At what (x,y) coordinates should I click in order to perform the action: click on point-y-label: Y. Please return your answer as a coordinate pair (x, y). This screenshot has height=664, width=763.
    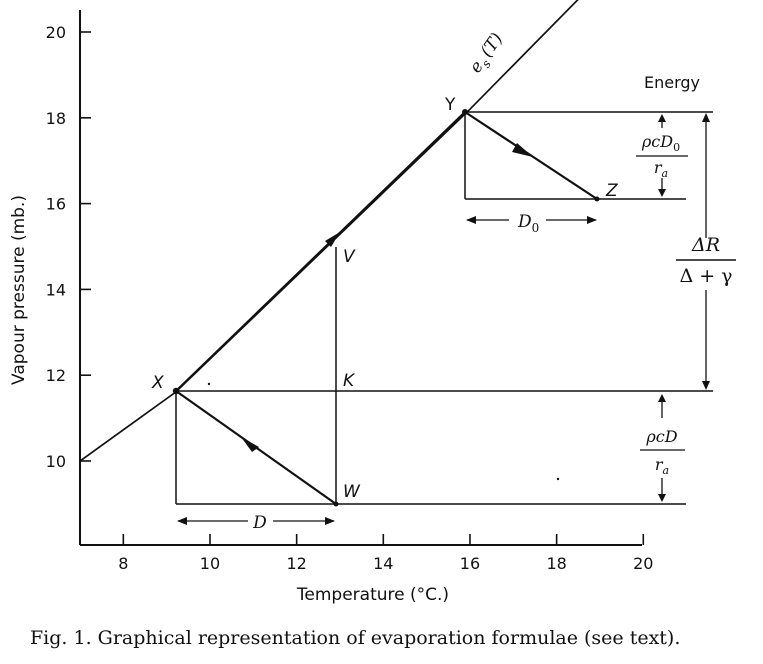
    Looking at the image, I should click on (450, 105).